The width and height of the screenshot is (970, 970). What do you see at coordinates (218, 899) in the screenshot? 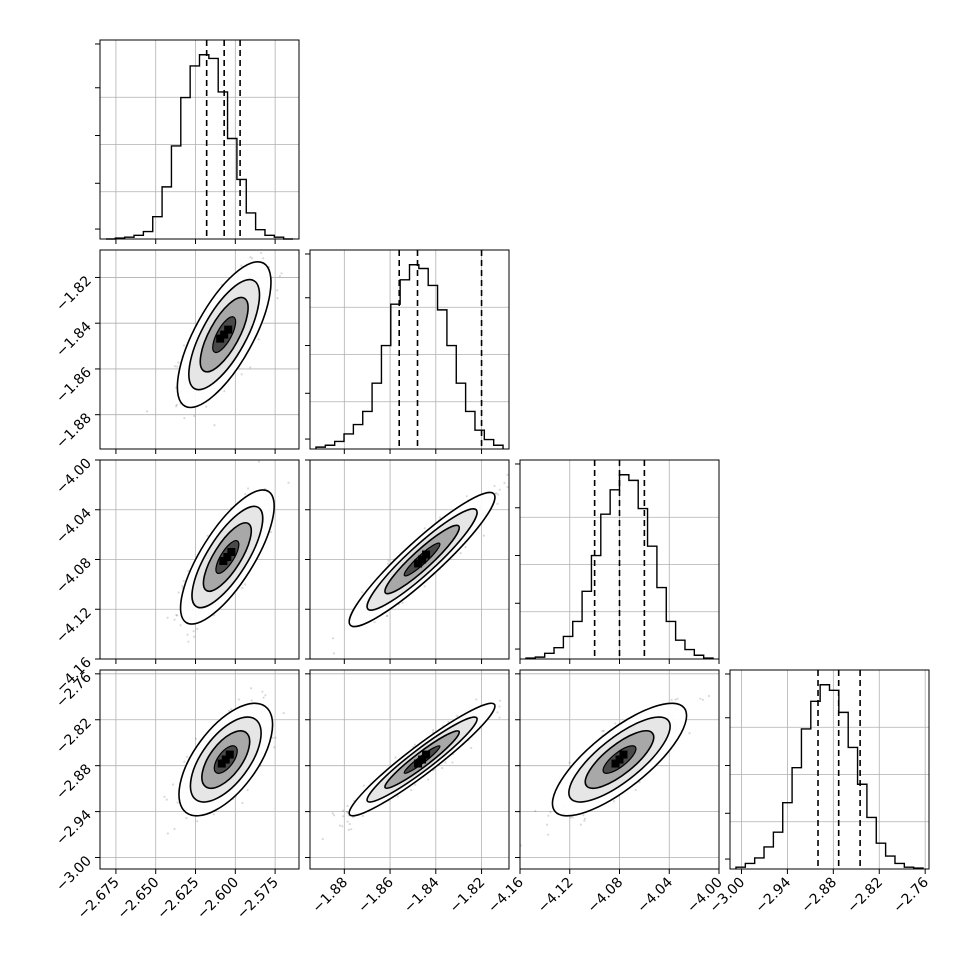
I see `x-tick-label: −2.600` at bounding box center [218, 899].